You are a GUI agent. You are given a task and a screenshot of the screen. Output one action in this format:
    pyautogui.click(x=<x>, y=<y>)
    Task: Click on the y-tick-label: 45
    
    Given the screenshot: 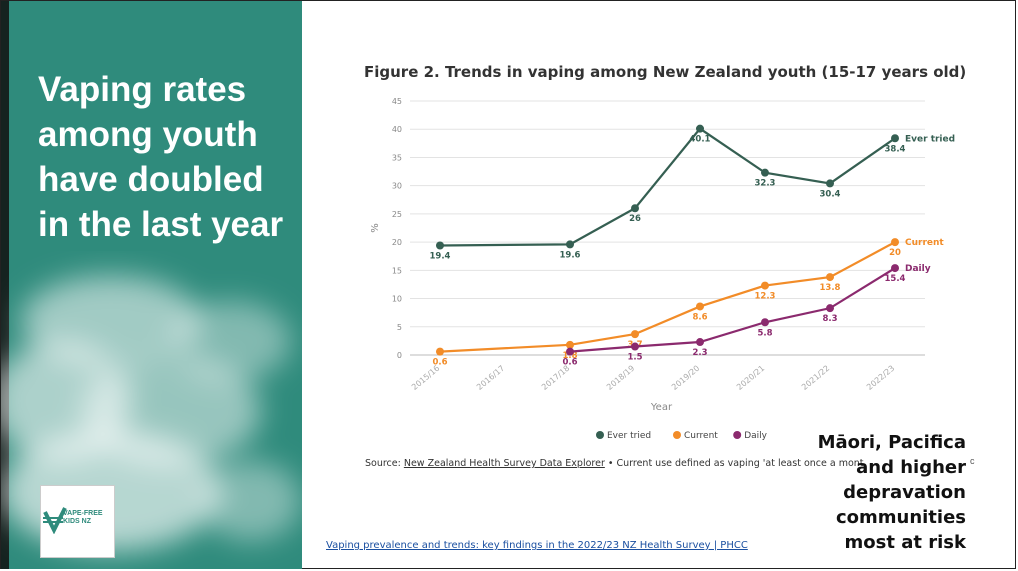 What is the action you would take?
    pyautogui.click(x=397, y=101)
    